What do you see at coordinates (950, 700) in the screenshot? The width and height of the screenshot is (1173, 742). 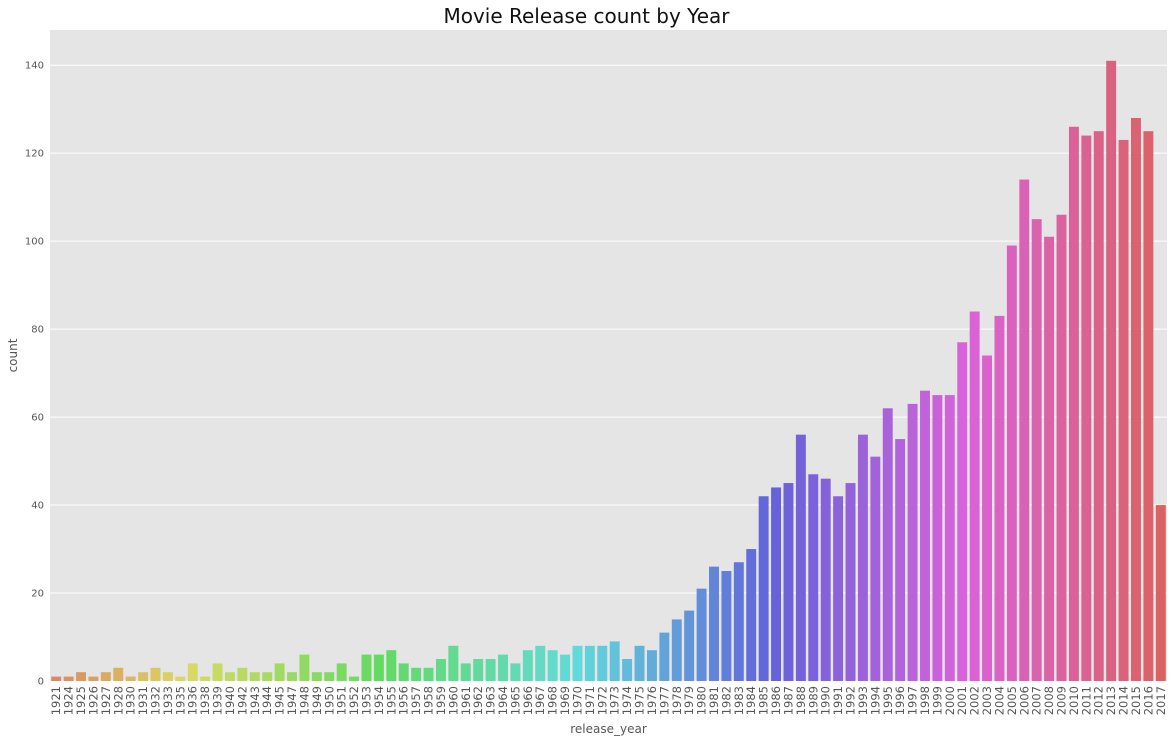 I see `x-tick-label: 2000` at bounding box center [950, 700].